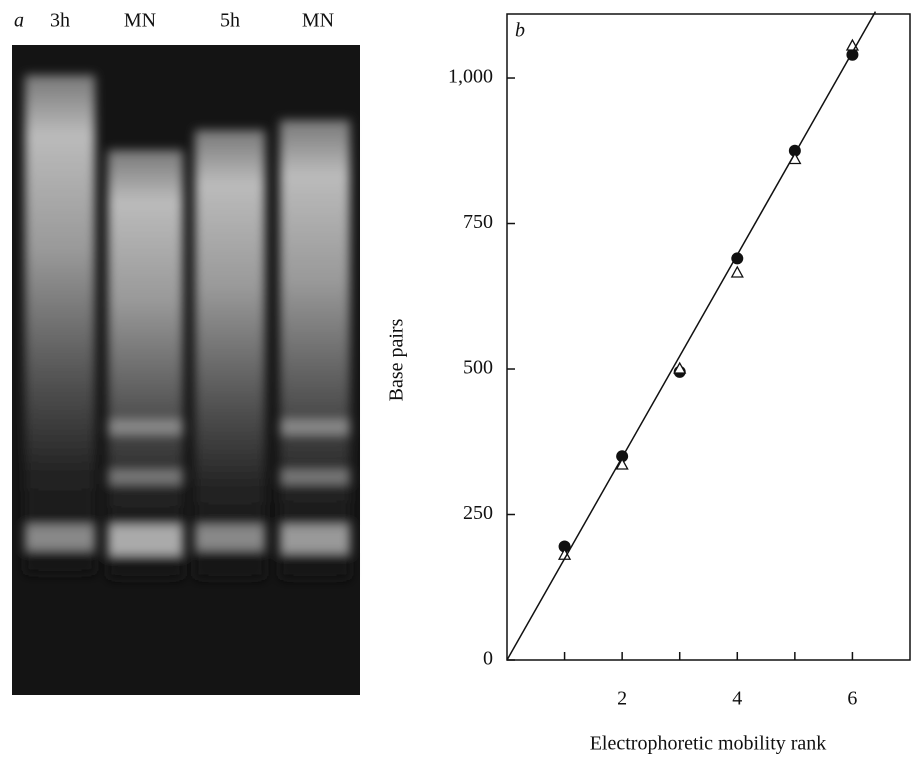 The width and height of the screenshot is (914, 762). Describe the element at coordinates (397, 359) in the screenshot. I see `y-axis-label: Base pairs` at that location.